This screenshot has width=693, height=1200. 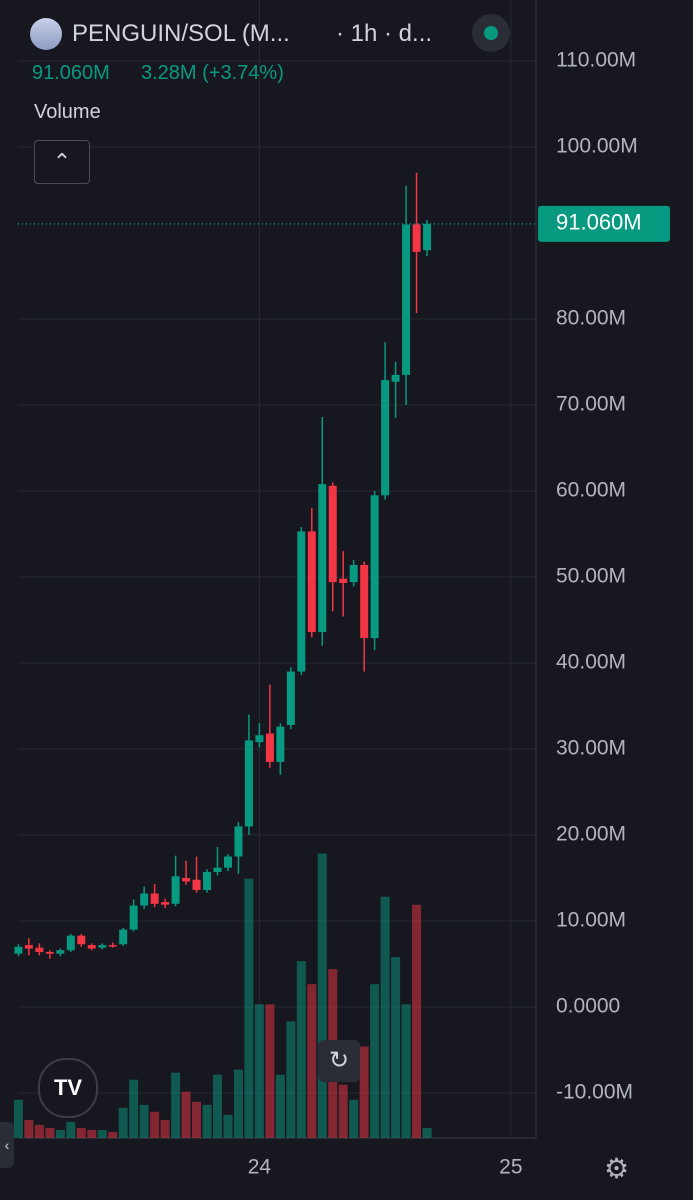 I want to click on x-tick-label: 25, so click(x=510, y=1167).